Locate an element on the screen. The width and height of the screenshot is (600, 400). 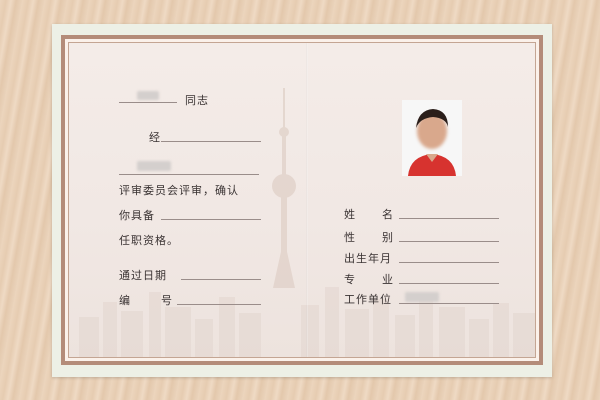
redacted-committee is located at coordinates (154, 166).